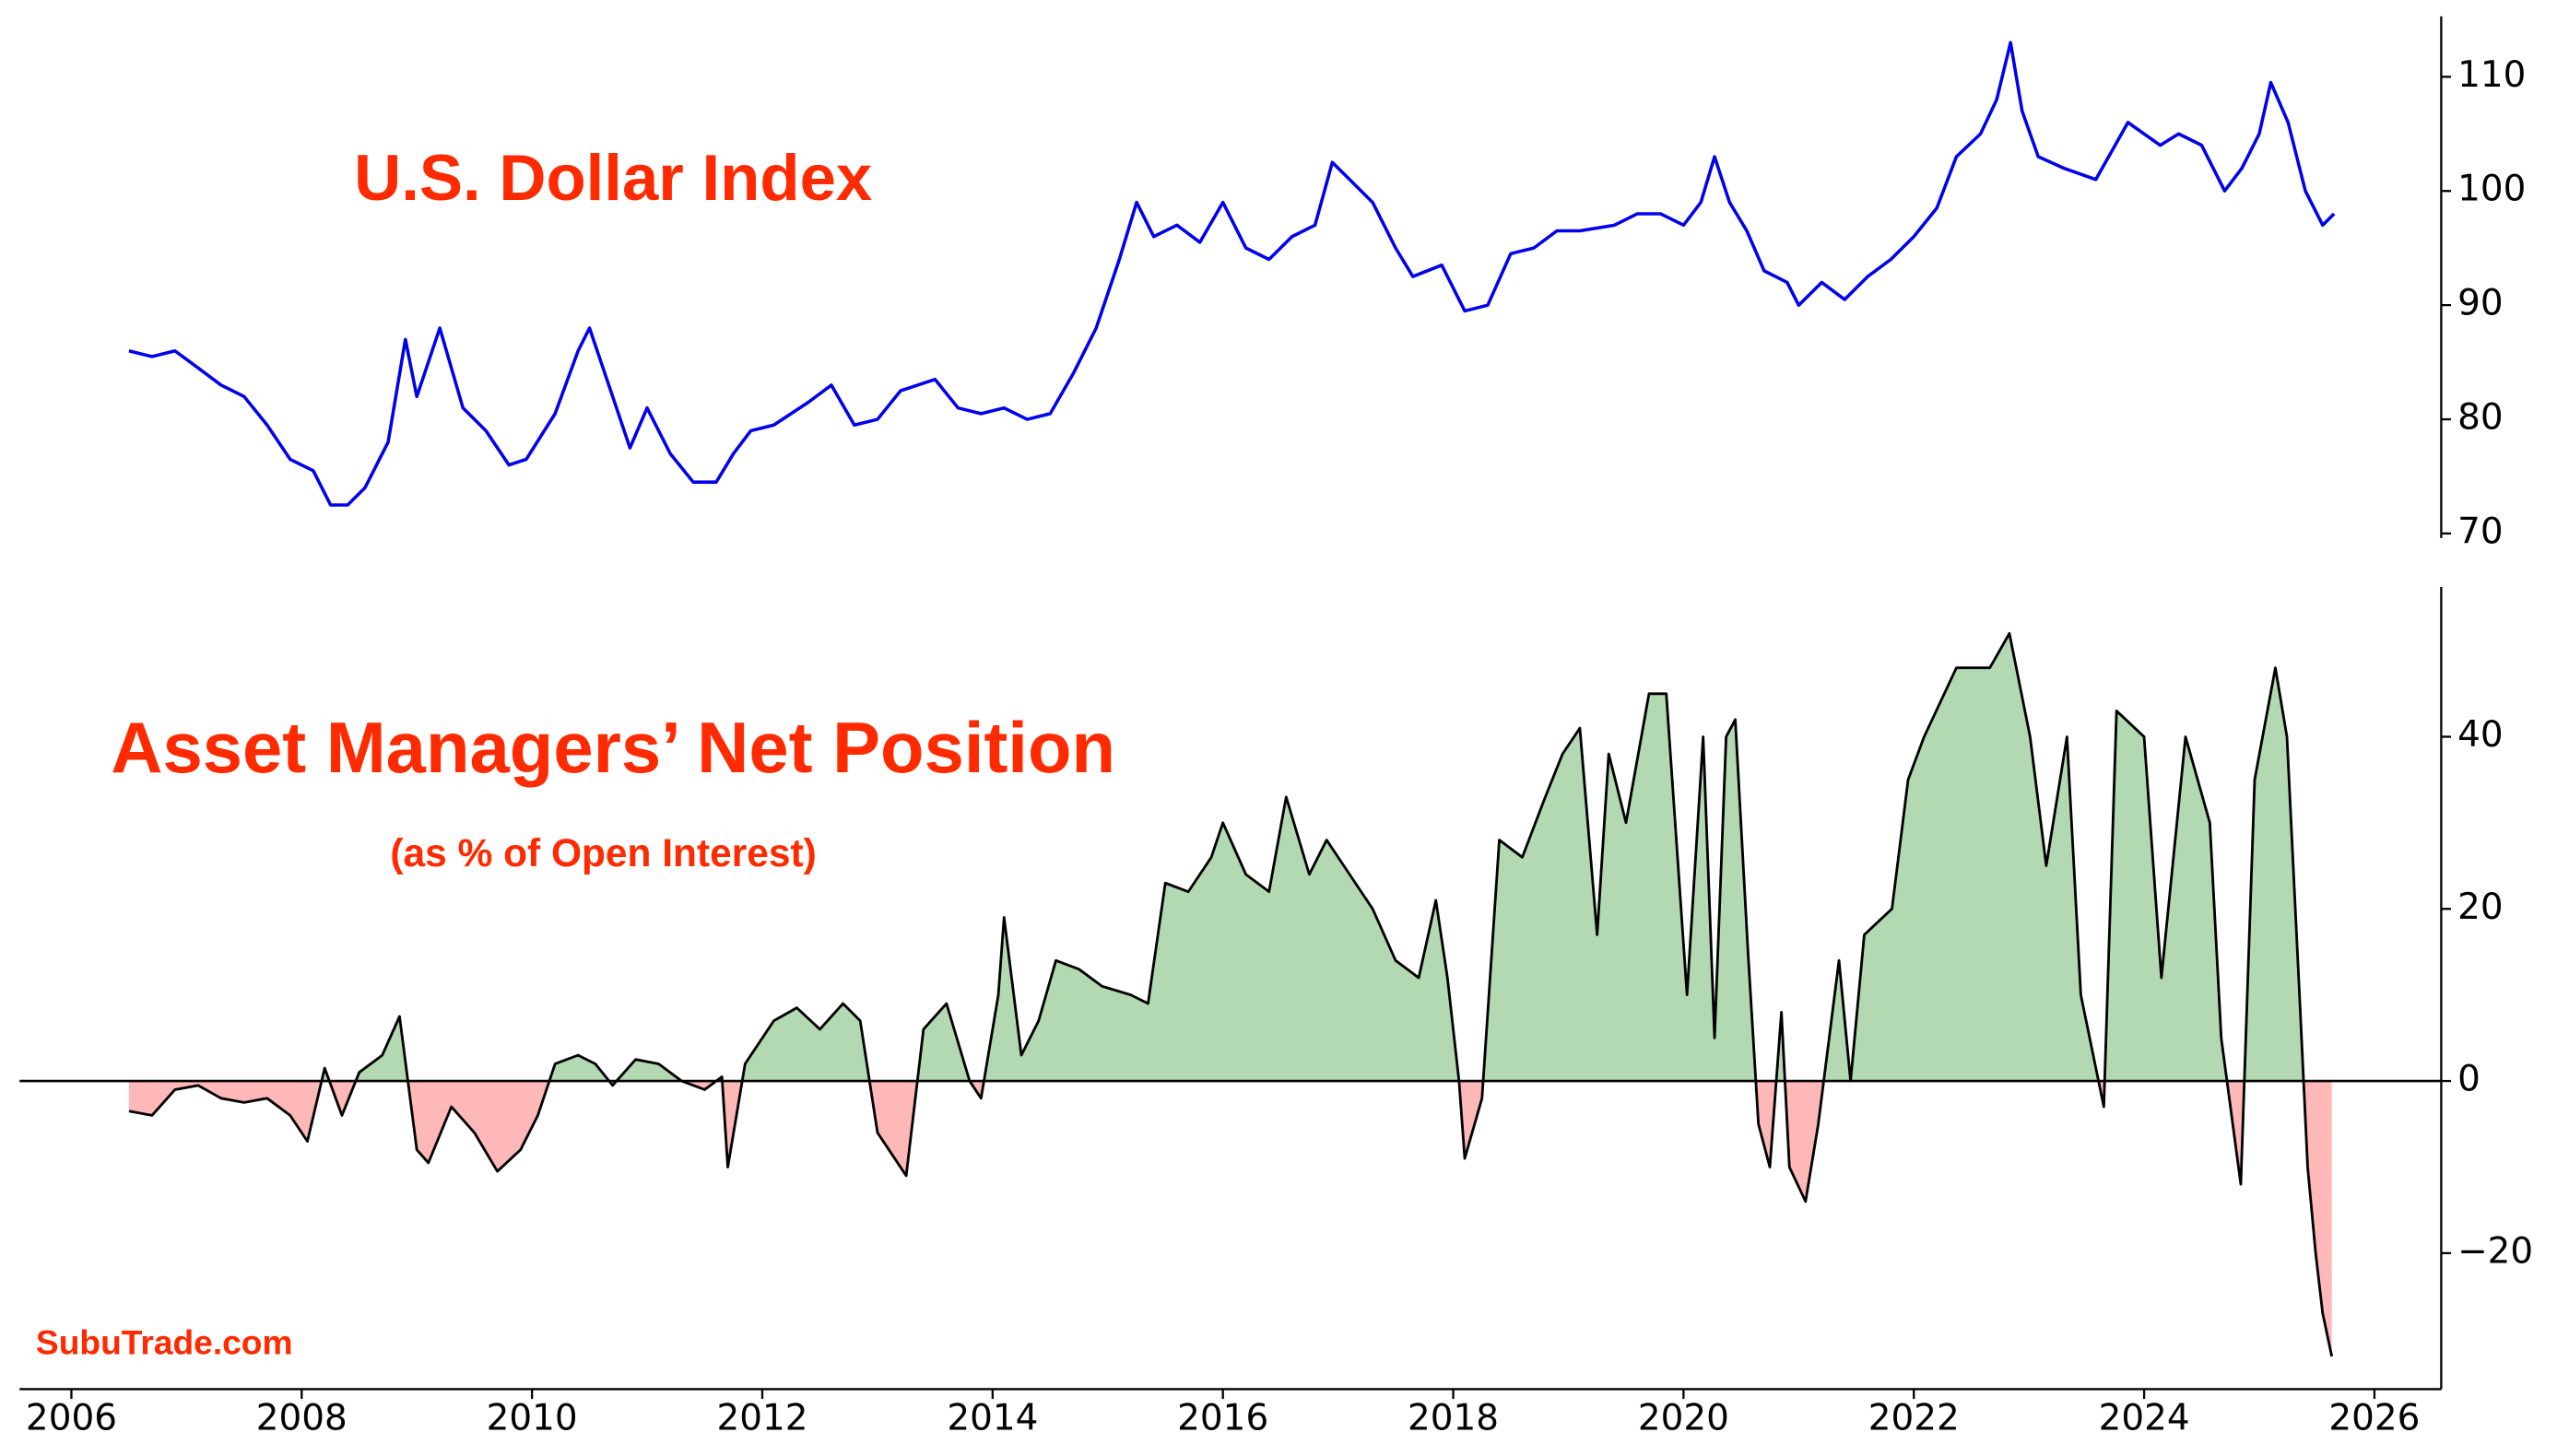  What do you see at coordinates (1454, 1418) in the screenshot?
I see `x-tick-label: 2018` at bounding box center [1454, 1418].